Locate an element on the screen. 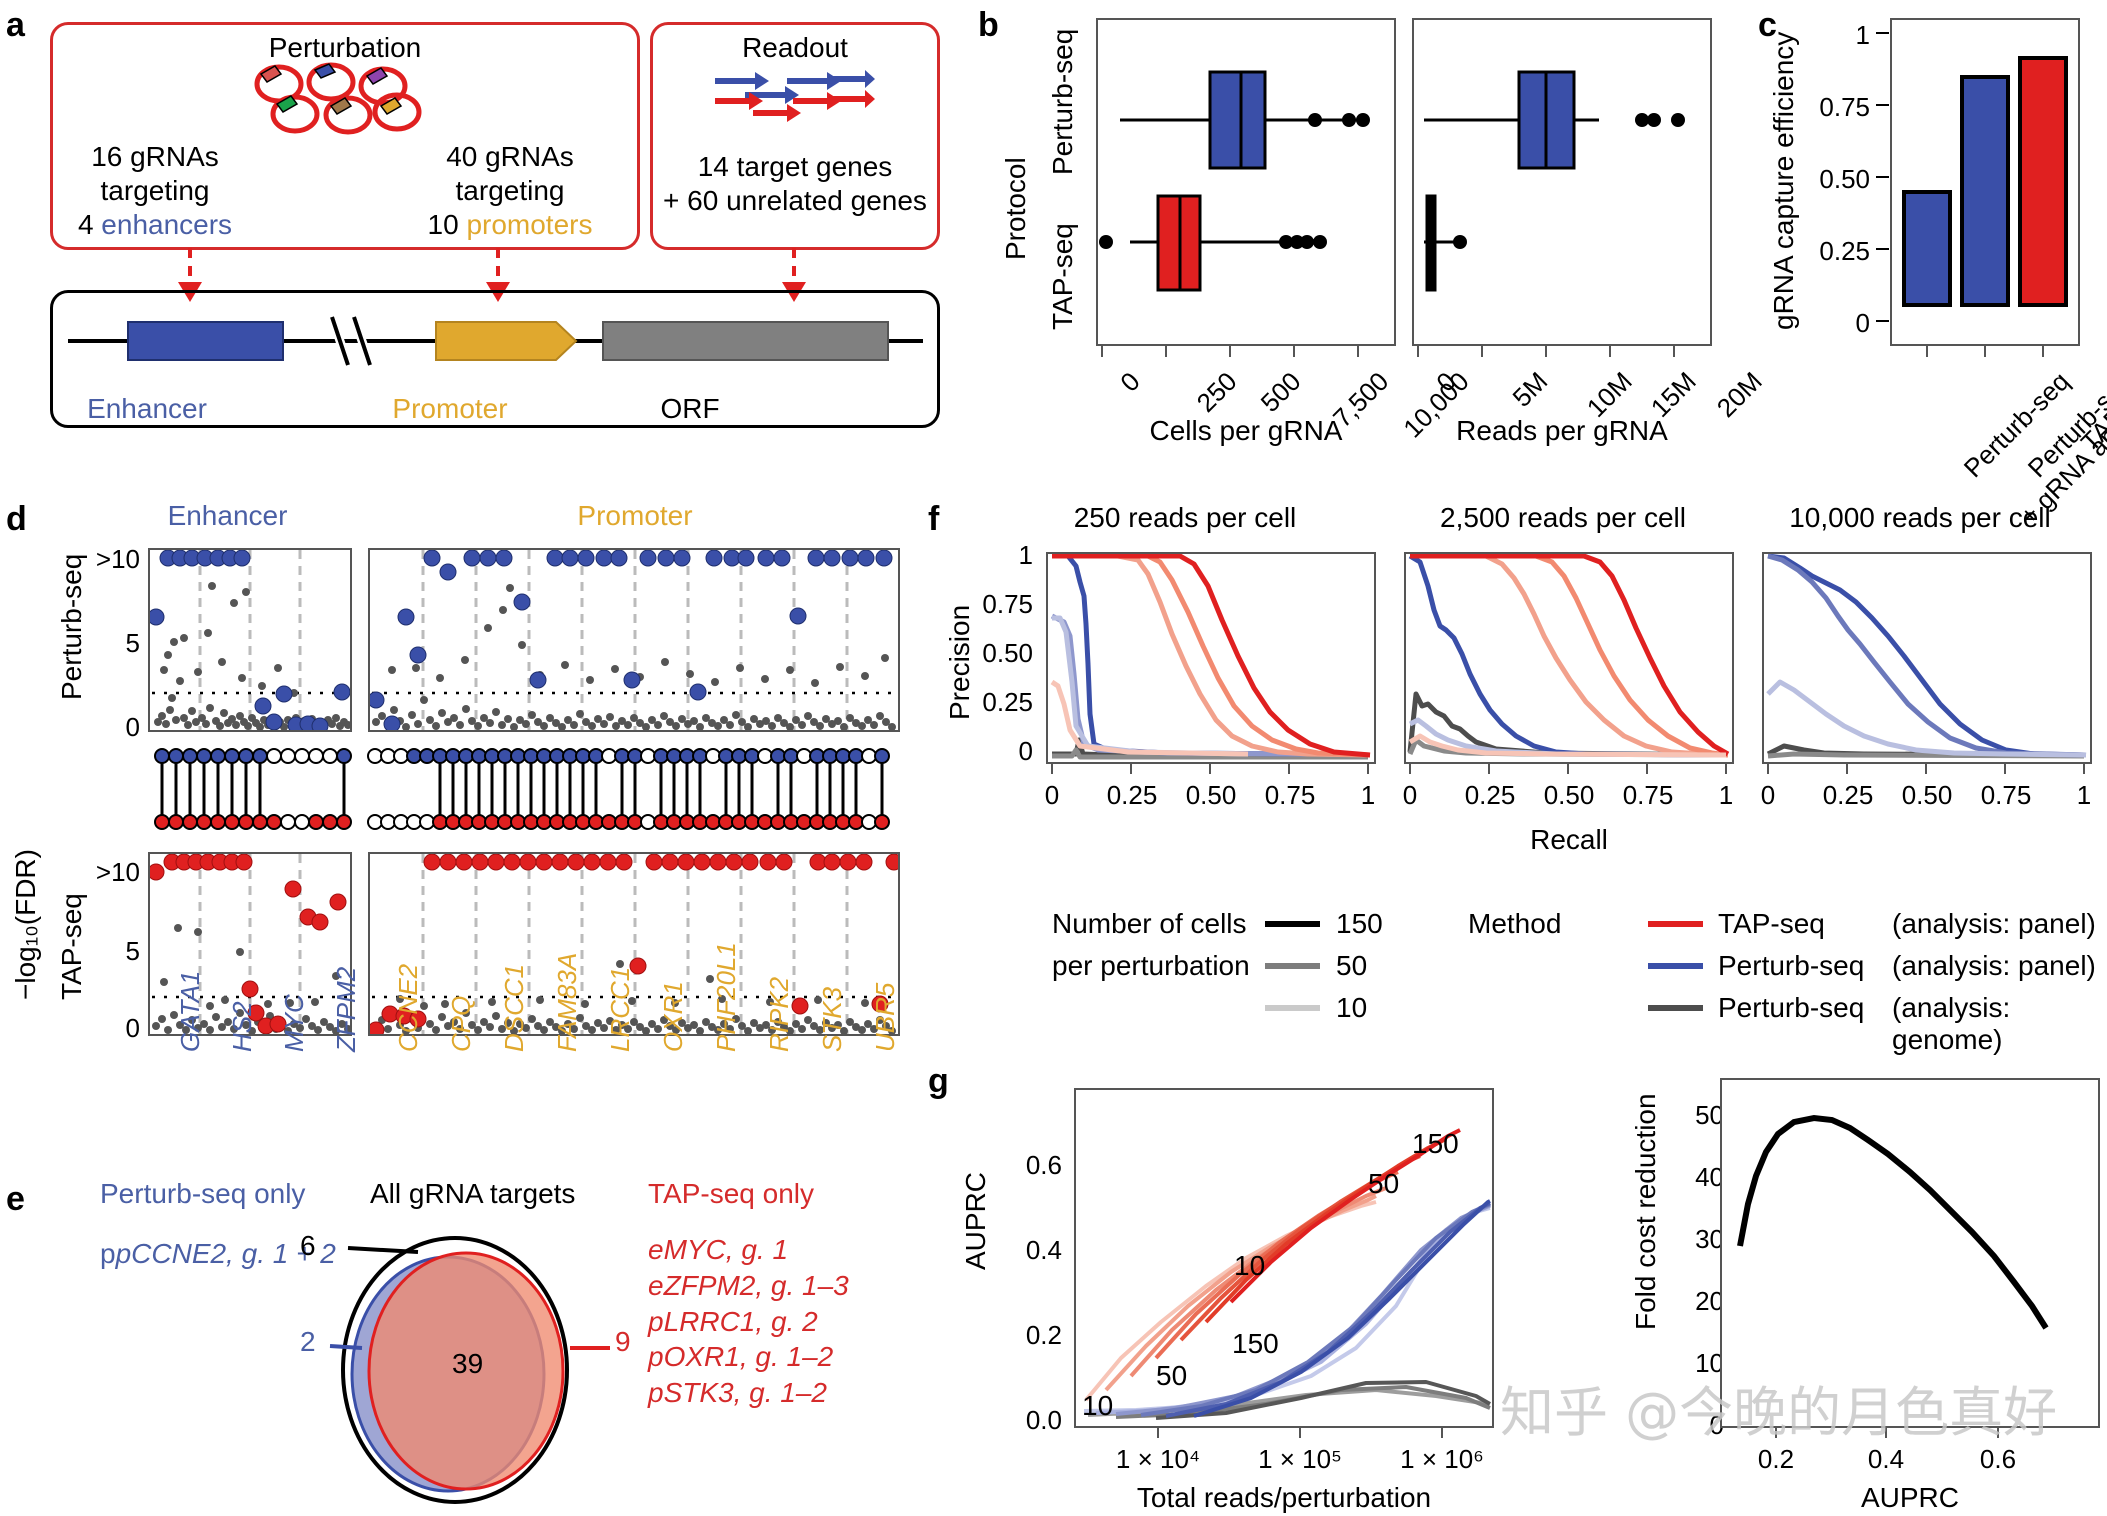 The image size is (2107, 1516). panel-b-left-plot is located at coordinates (1246, 182).